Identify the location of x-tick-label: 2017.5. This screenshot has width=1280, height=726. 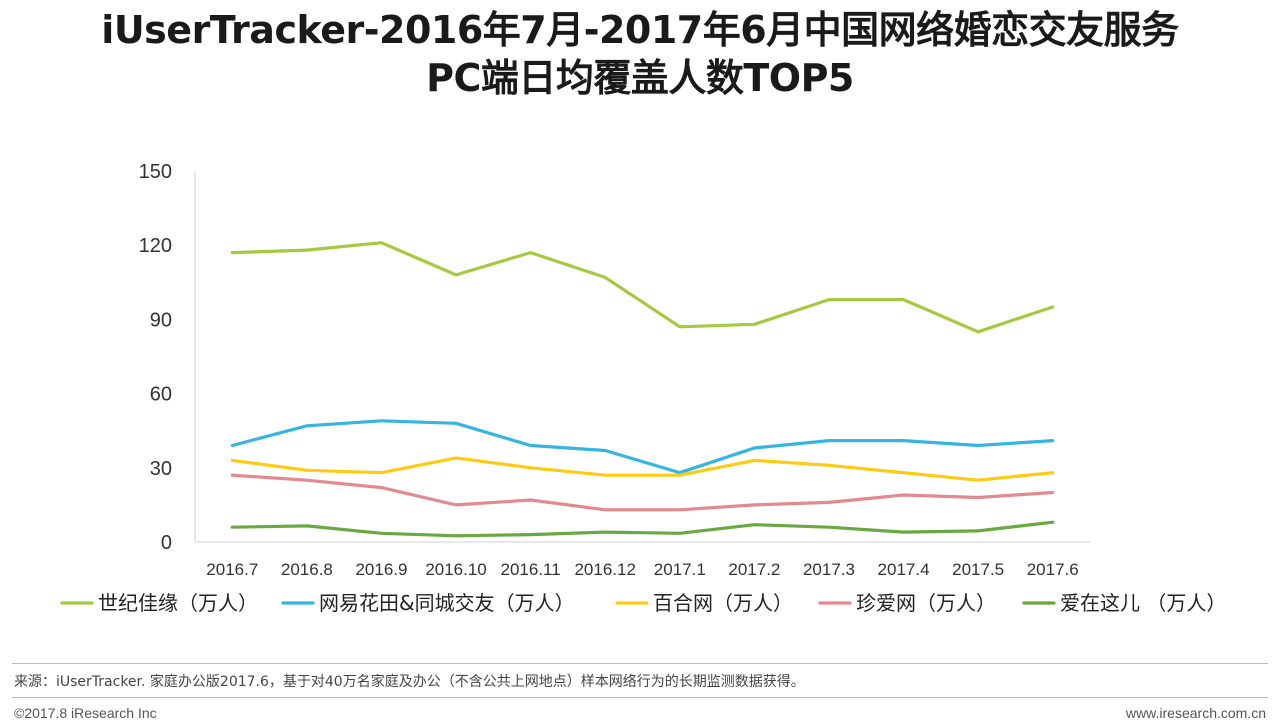
(978, 569).